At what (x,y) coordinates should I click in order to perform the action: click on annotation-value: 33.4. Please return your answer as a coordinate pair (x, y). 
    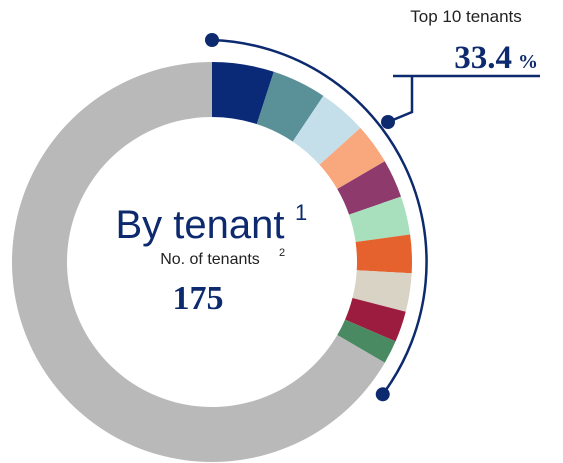
    Looking at the image, I should click on (483, 58).